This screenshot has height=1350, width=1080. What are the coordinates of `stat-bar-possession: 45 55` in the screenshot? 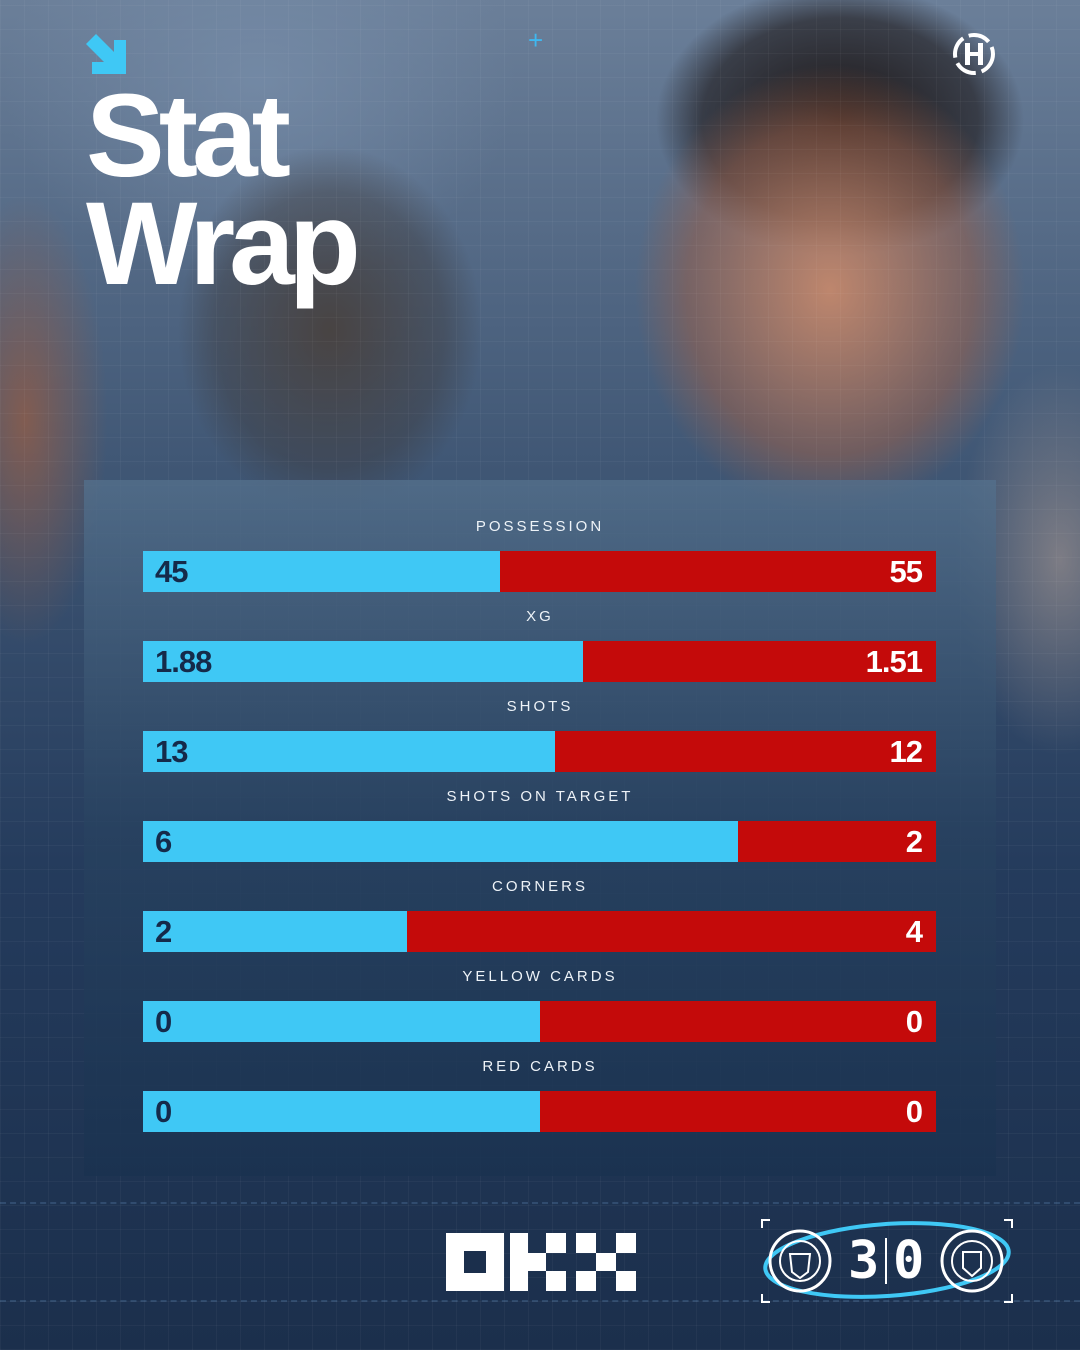 It's located at (539, 571).